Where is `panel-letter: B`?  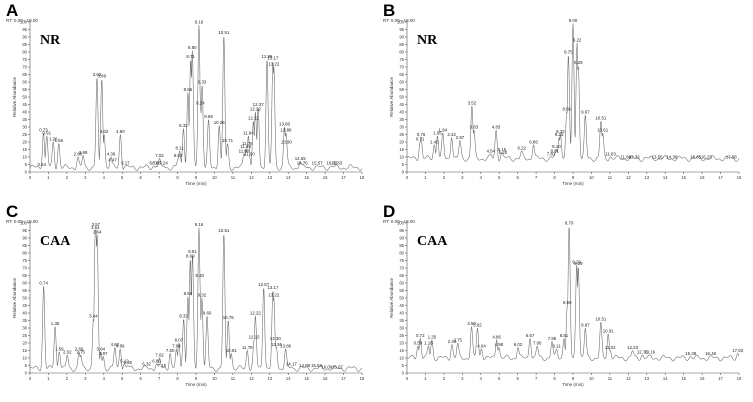 panel-letter: B is located at coordinates (389, 10).